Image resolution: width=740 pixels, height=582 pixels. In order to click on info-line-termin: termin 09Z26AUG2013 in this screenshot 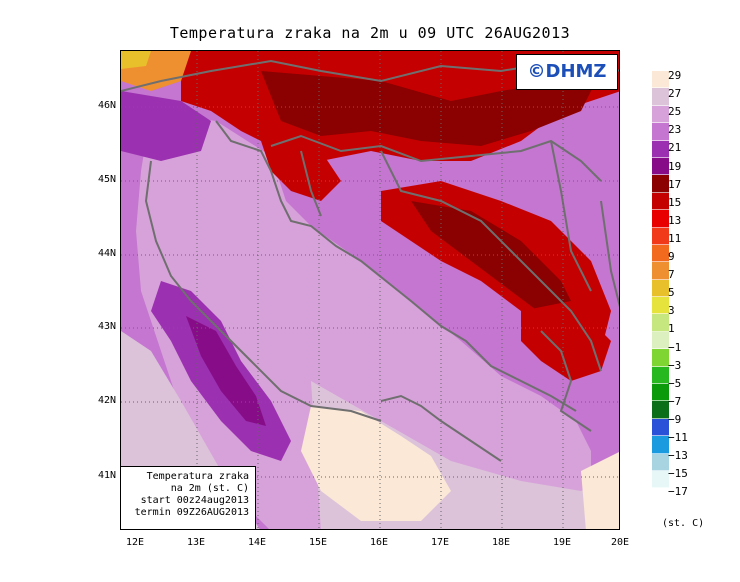, I will do `click(191, 512)`.